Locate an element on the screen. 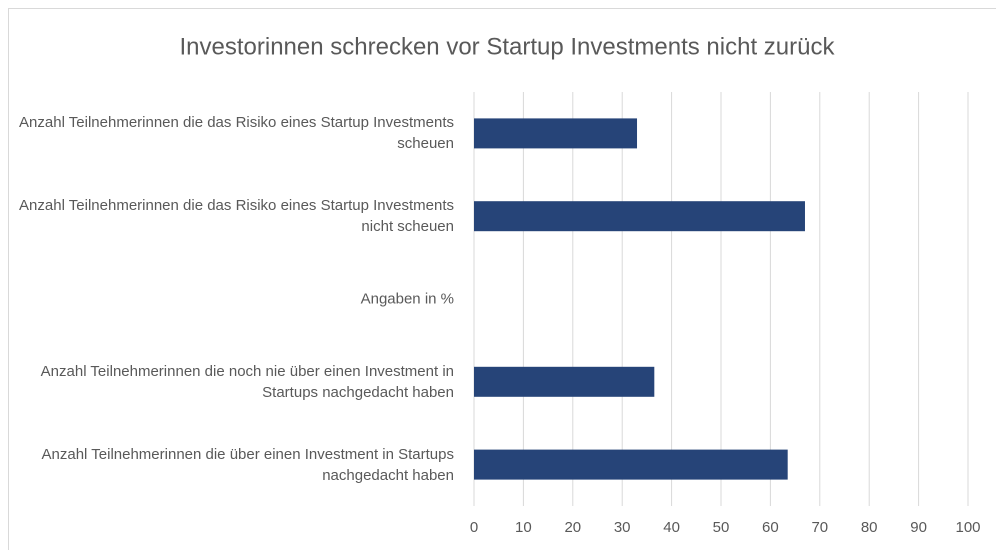  x-tick-label: 90 is located at coordinates (918, 527).